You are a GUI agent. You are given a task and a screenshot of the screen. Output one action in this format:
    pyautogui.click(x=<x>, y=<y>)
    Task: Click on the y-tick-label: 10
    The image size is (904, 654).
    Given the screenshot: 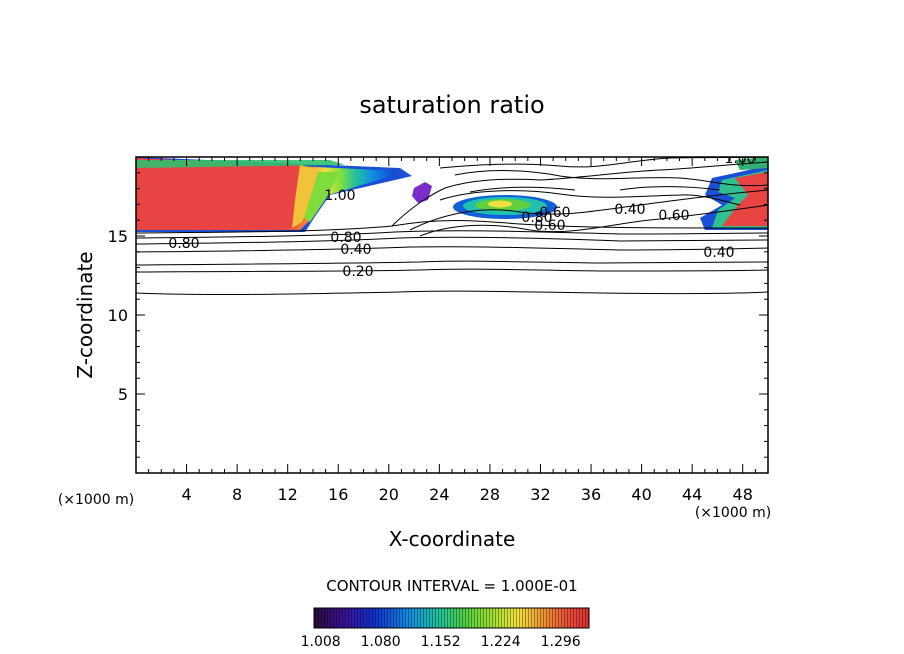 What is the action you would take?
    pyautogui.click(x=118, y=315)
    